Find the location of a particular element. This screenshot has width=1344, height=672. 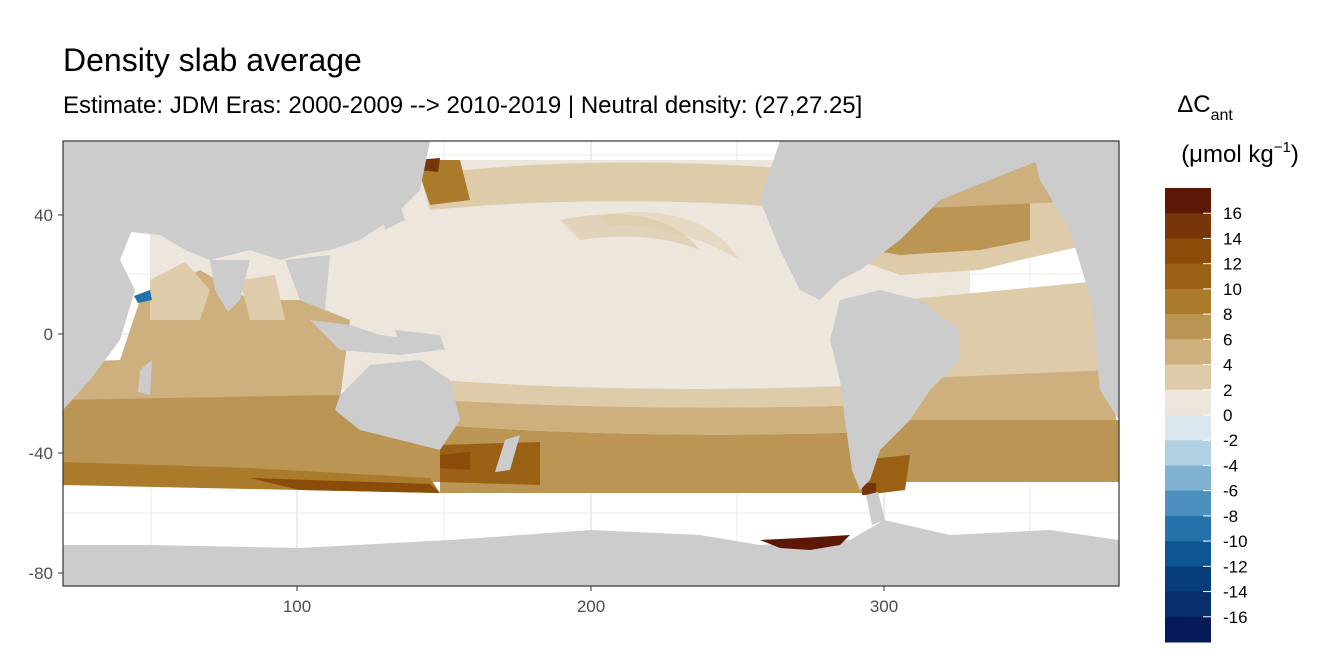

japan is located at coordinates (392, 217).